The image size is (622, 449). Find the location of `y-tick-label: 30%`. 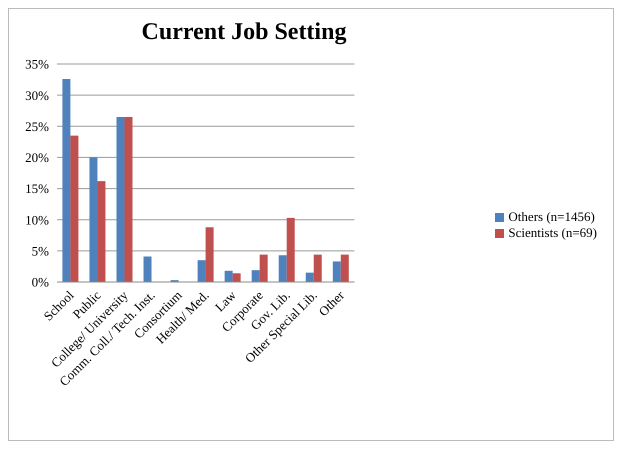

y-tick-label: 30% is located at coordinates (37, 95).